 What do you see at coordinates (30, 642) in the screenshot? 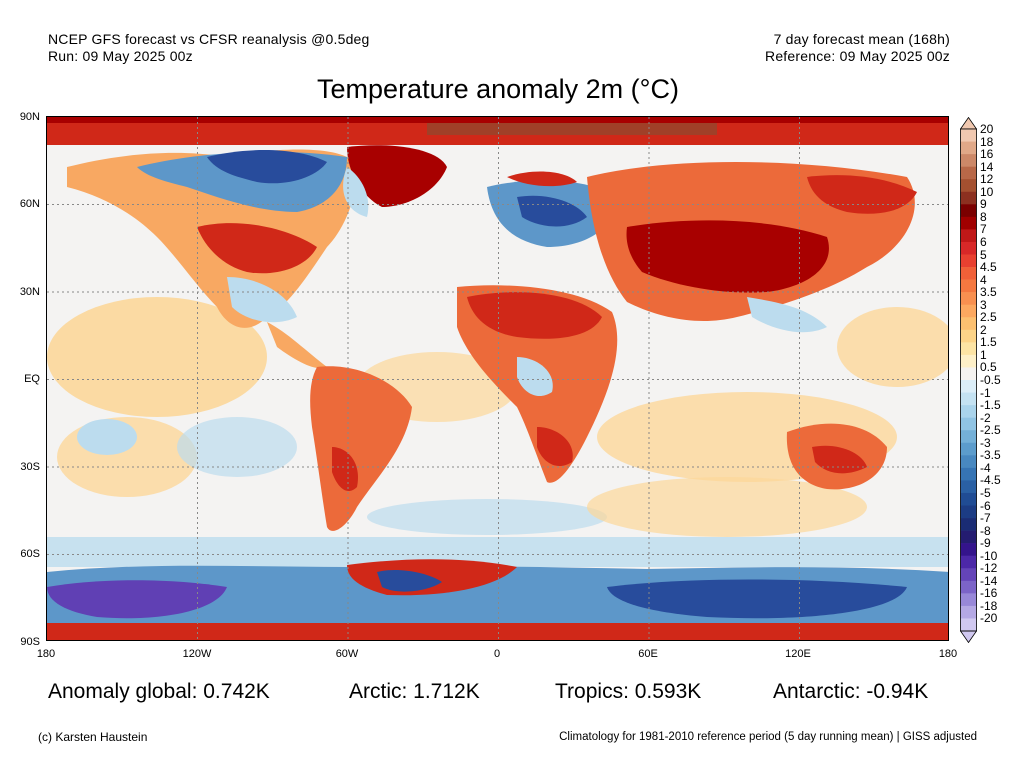
I see `lat-label-90s: 90S` at bounding box center [30, 642].